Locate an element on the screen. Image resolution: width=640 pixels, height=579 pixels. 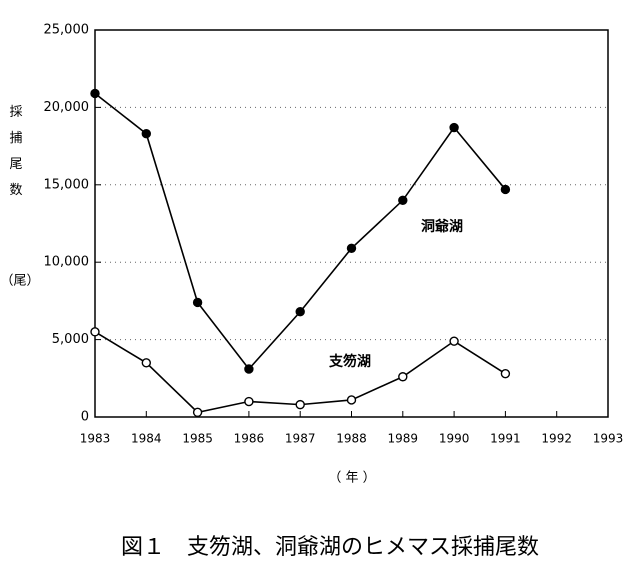
y-tick-label: 25,000 is located at coordinates (67, 30).